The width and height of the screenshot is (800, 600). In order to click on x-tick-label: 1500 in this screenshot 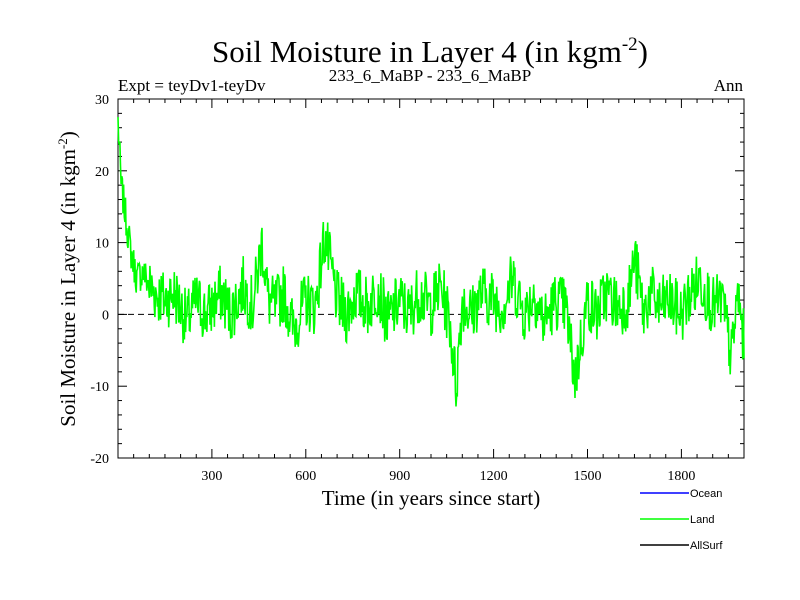, I will do `click(588, 476)`.